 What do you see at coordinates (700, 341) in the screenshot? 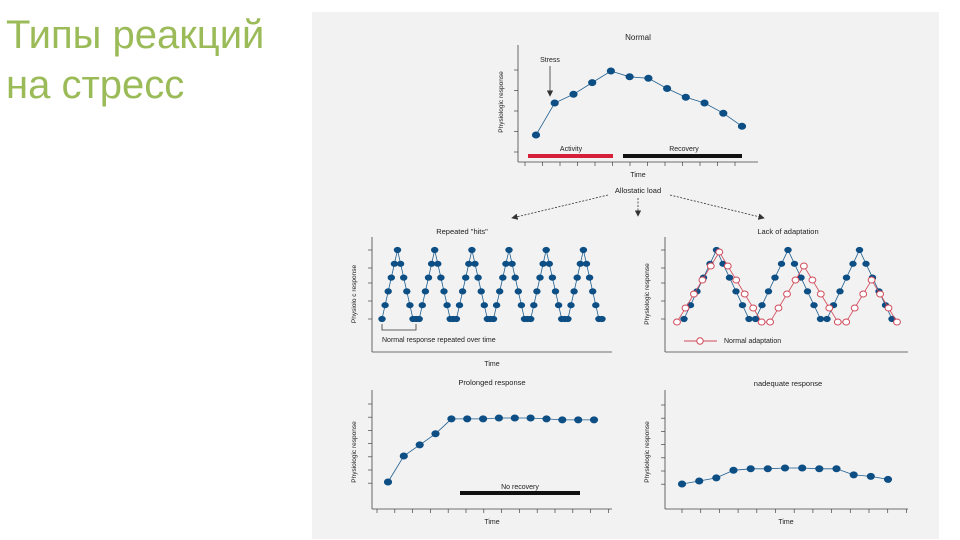
I see `legend-normal-adaptation-marker` at bounding box center [700, 341].